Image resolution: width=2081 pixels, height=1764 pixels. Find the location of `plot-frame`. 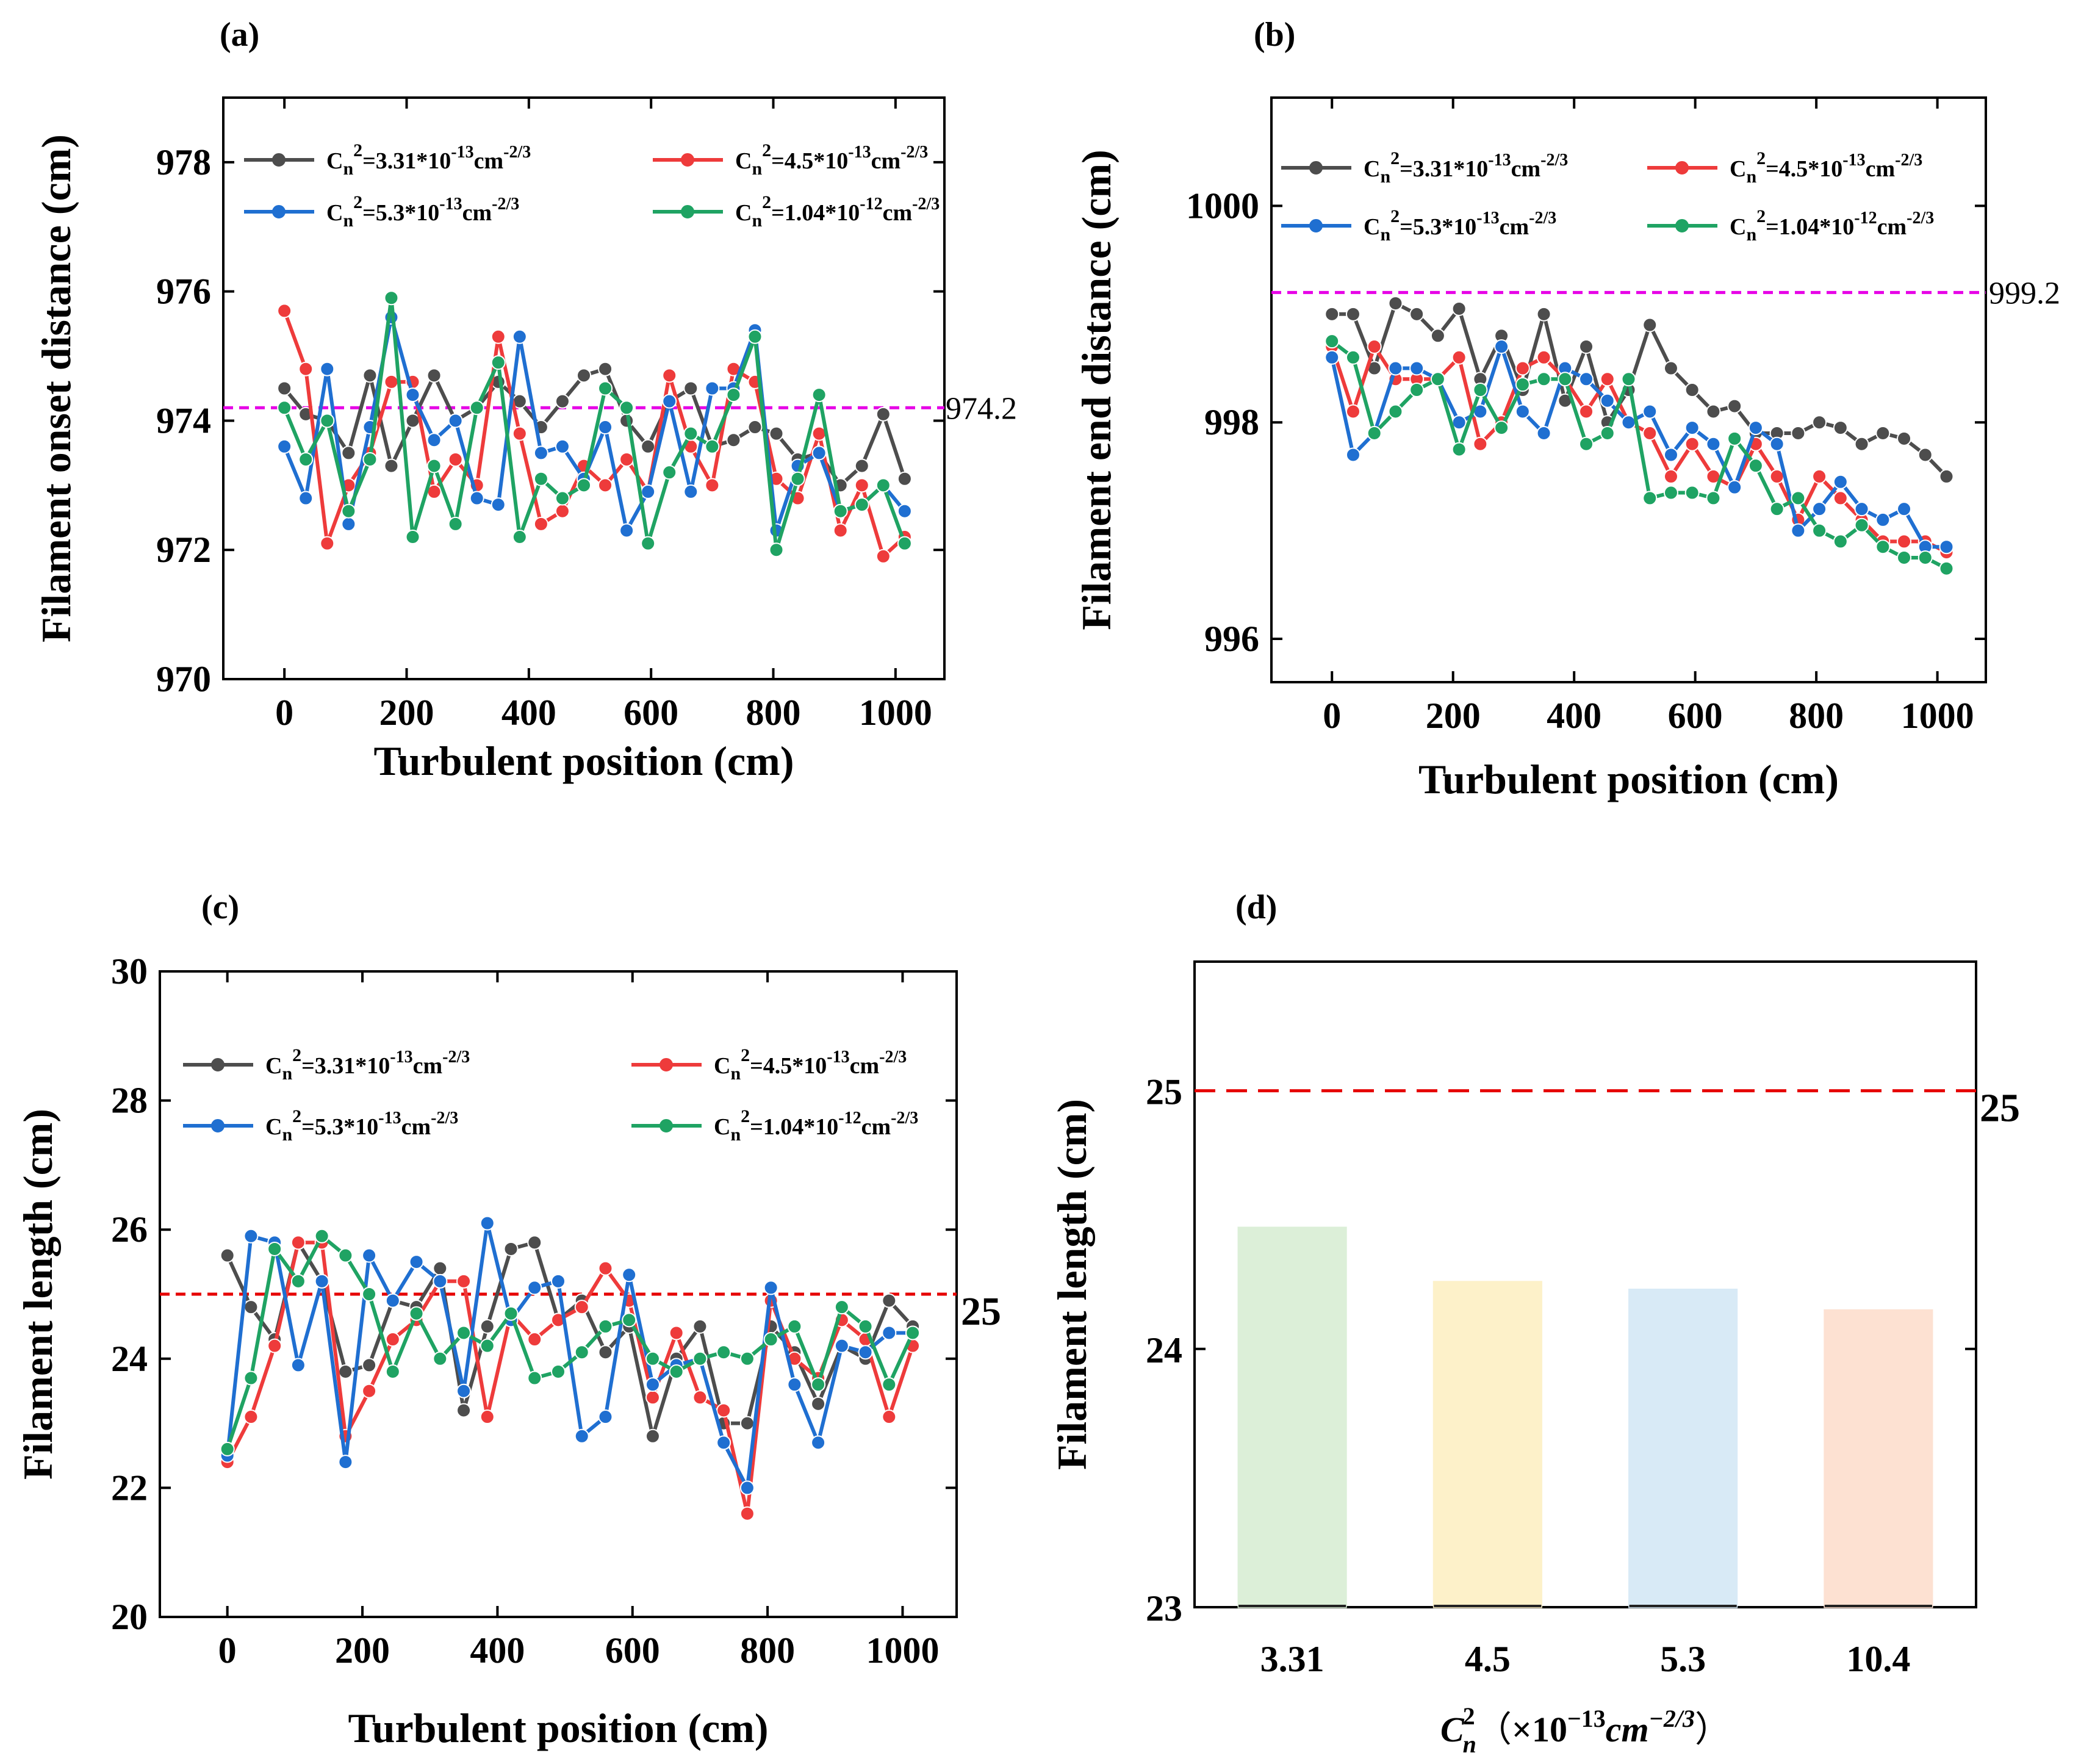

plot-frame is located at coordinates (1628, 389).